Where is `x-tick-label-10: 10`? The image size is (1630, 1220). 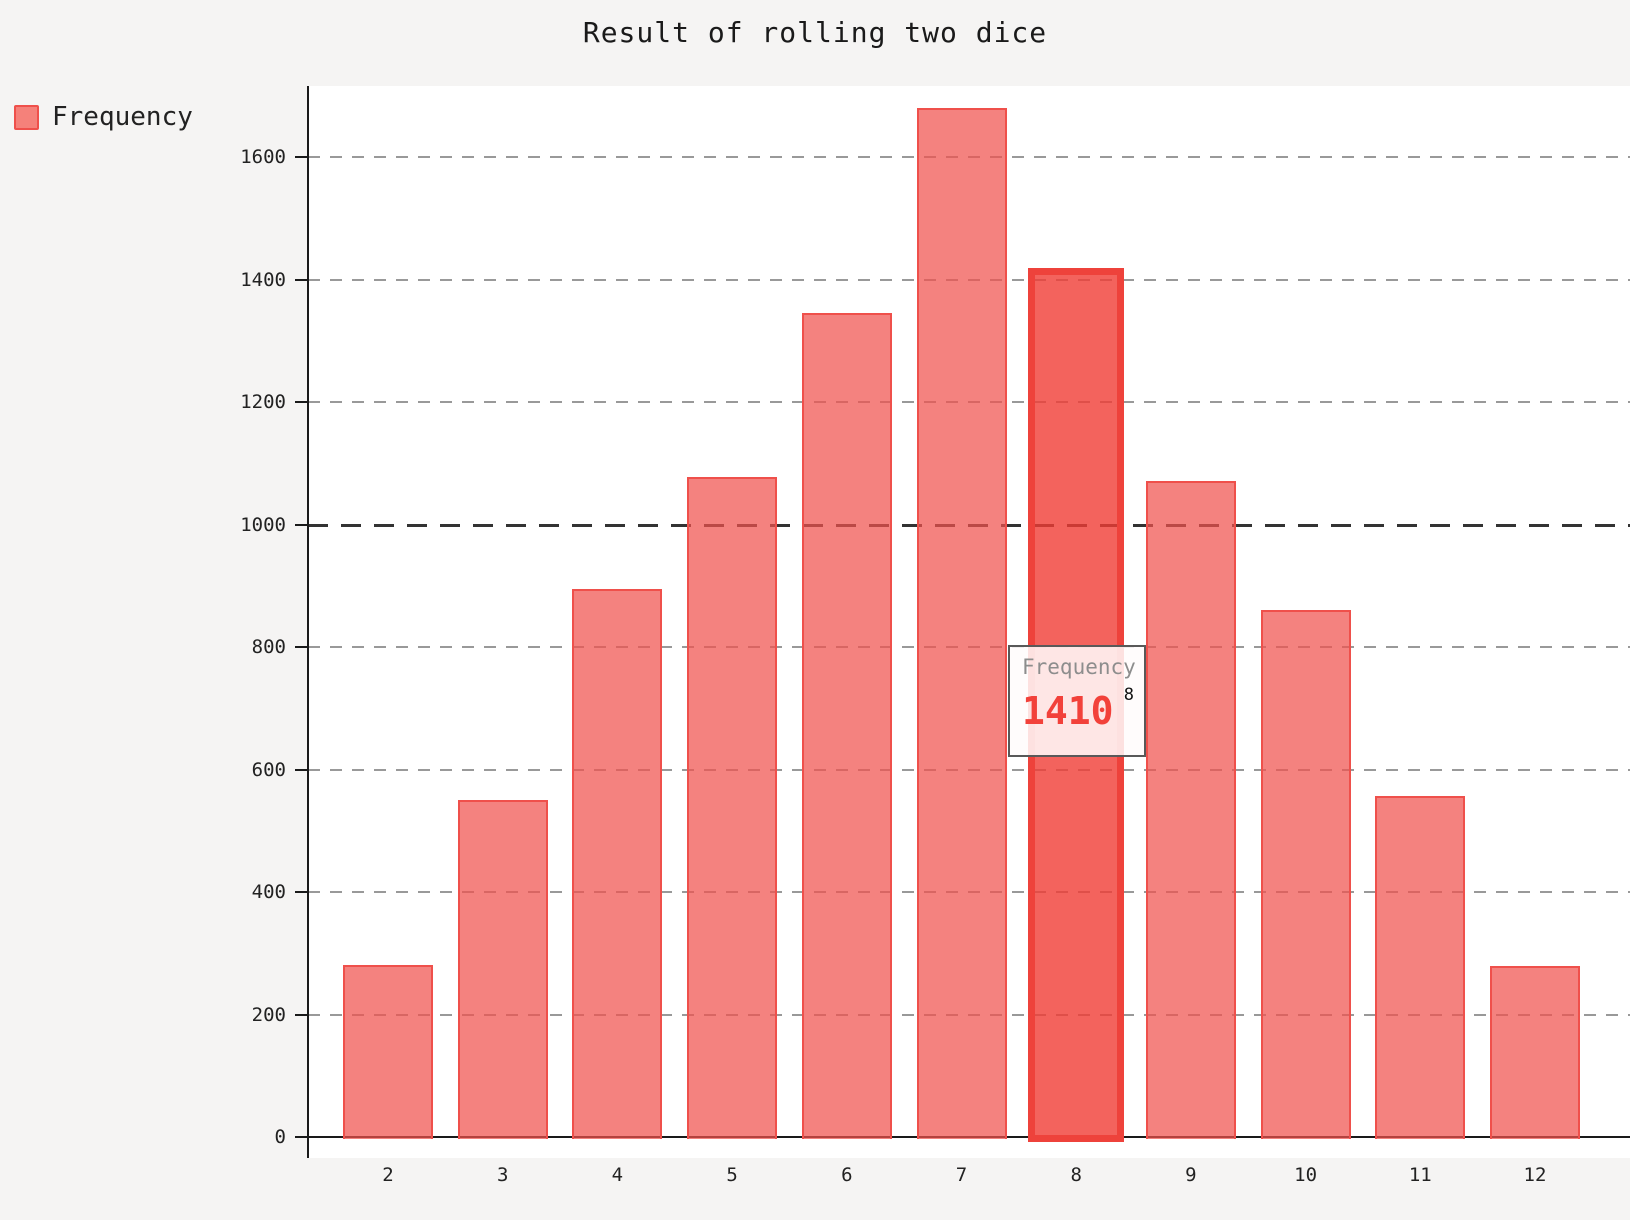
x-tick-label-10: 10 is located at coordinates (1306, 1175).